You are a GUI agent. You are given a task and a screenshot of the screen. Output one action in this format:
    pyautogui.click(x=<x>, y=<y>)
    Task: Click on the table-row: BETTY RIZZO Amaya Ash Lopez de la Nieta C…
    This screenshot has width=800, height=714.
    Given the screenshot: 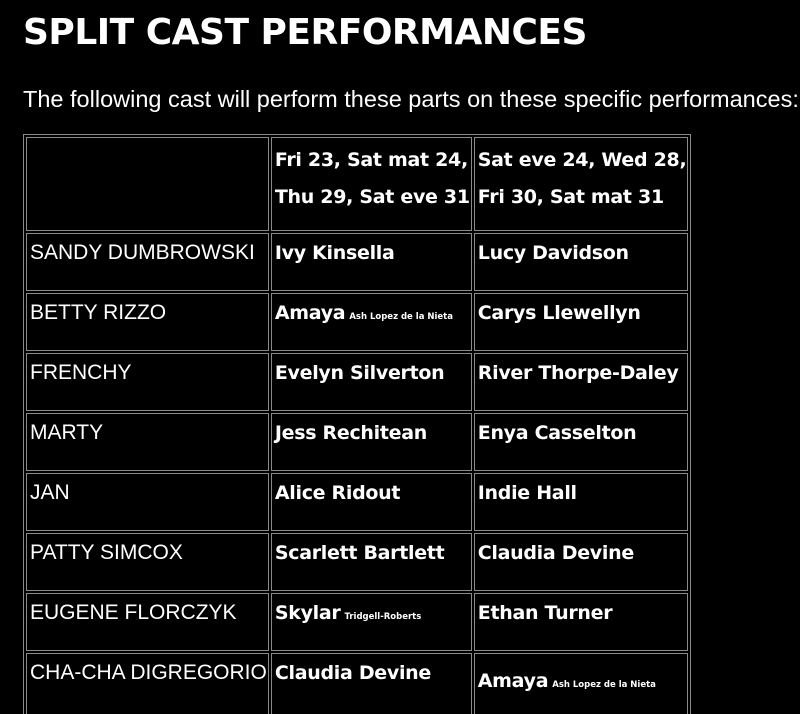 What is the action you would take?
    pyautogui.click(x=357, y=322)
    